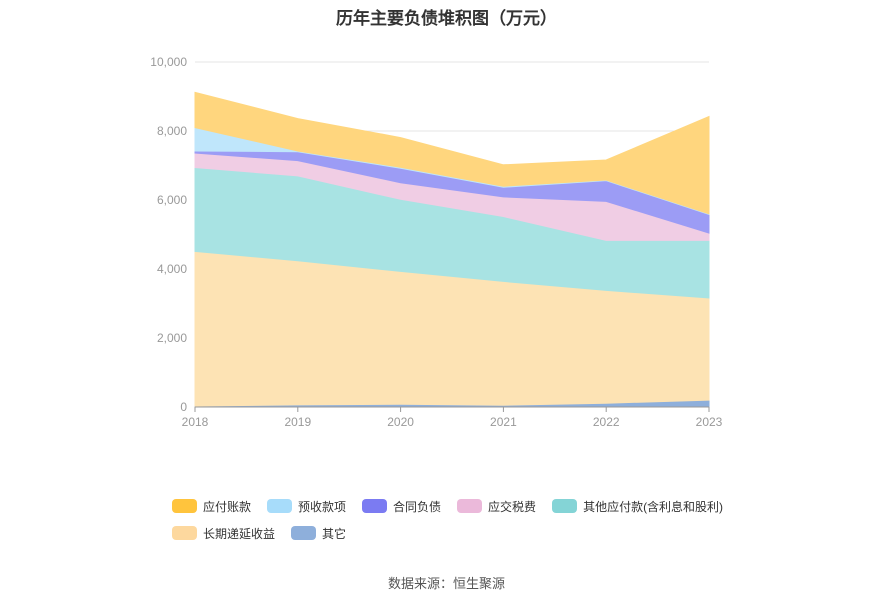  What do you see at coordinates (417, 506) in the screenshot?
I see `legend-label: 合同负债` at bounding box center [417, 506].